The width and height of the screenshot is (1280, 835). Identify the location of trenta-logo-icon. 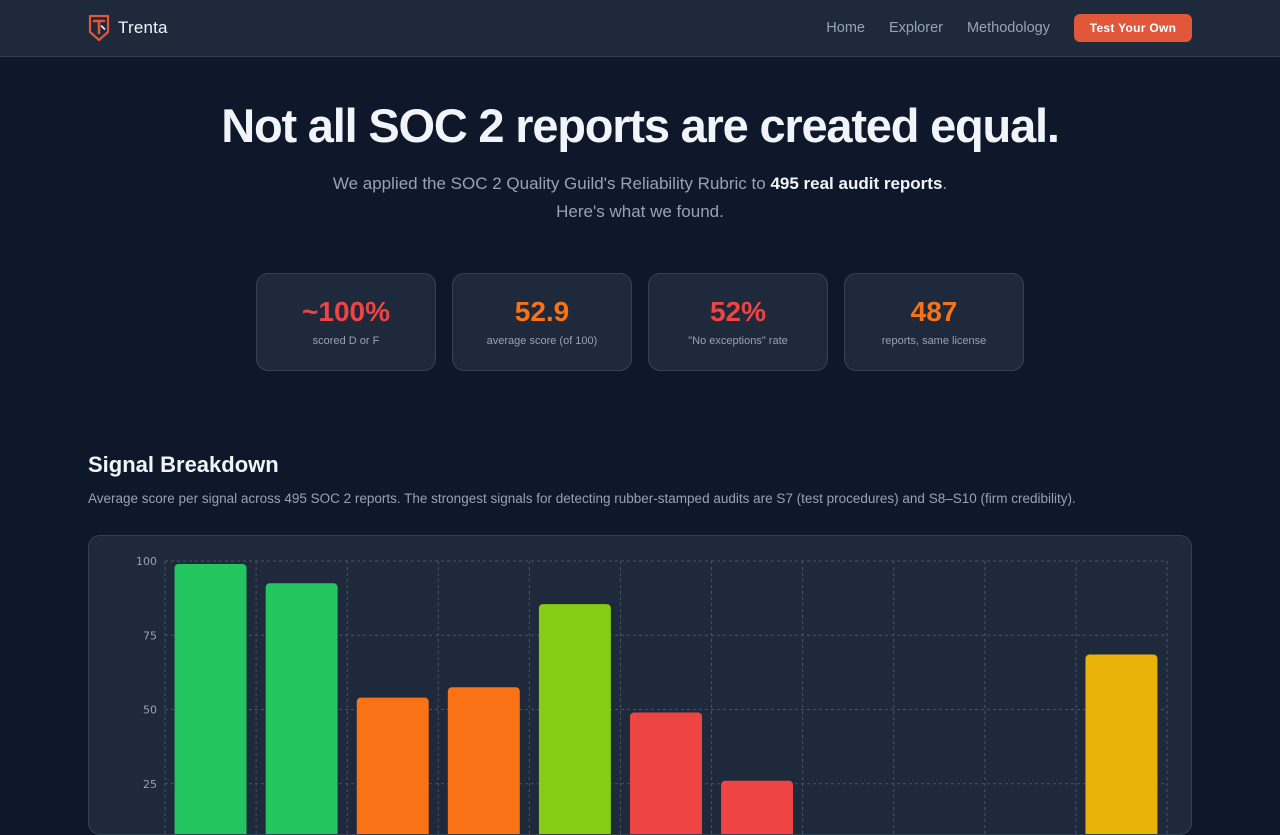
(99, 28).